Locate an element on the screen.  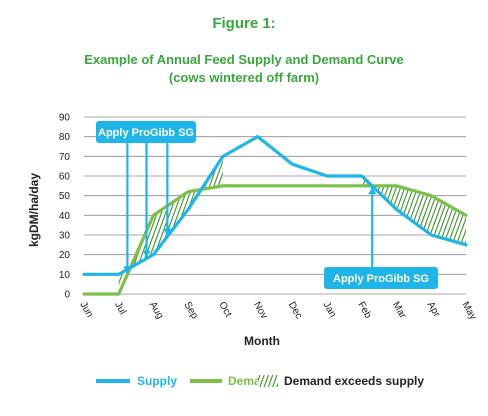
y-tick-label: 60 is located at coordinates (65, 177).